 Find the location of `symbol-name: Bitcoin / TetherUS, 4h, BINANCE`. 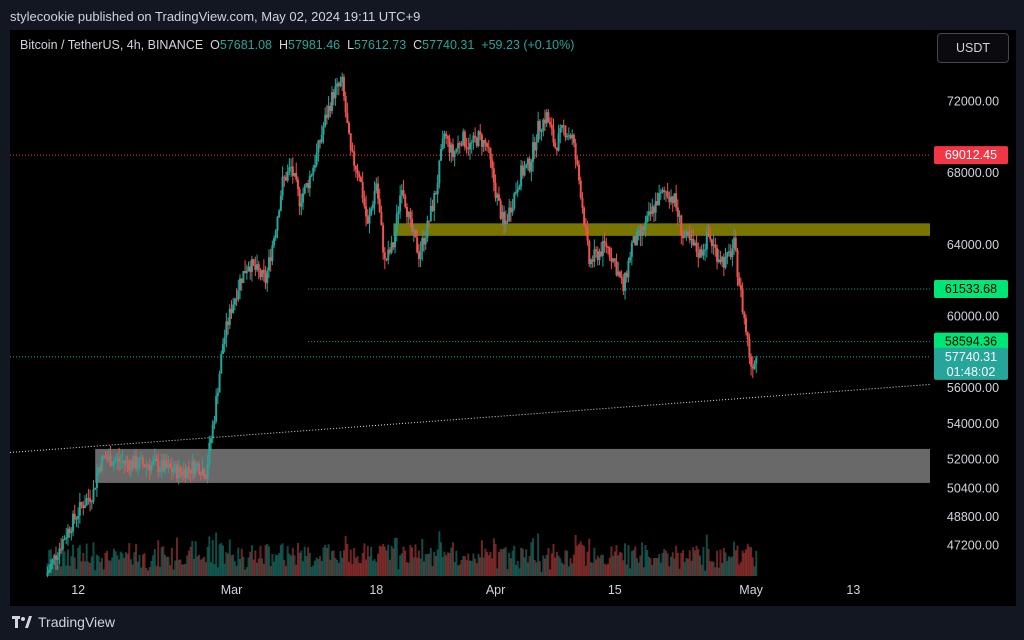

symbol-name: Bitcoin / TetherUS, 4h, BINANCE is located at coordinates (112, 45).